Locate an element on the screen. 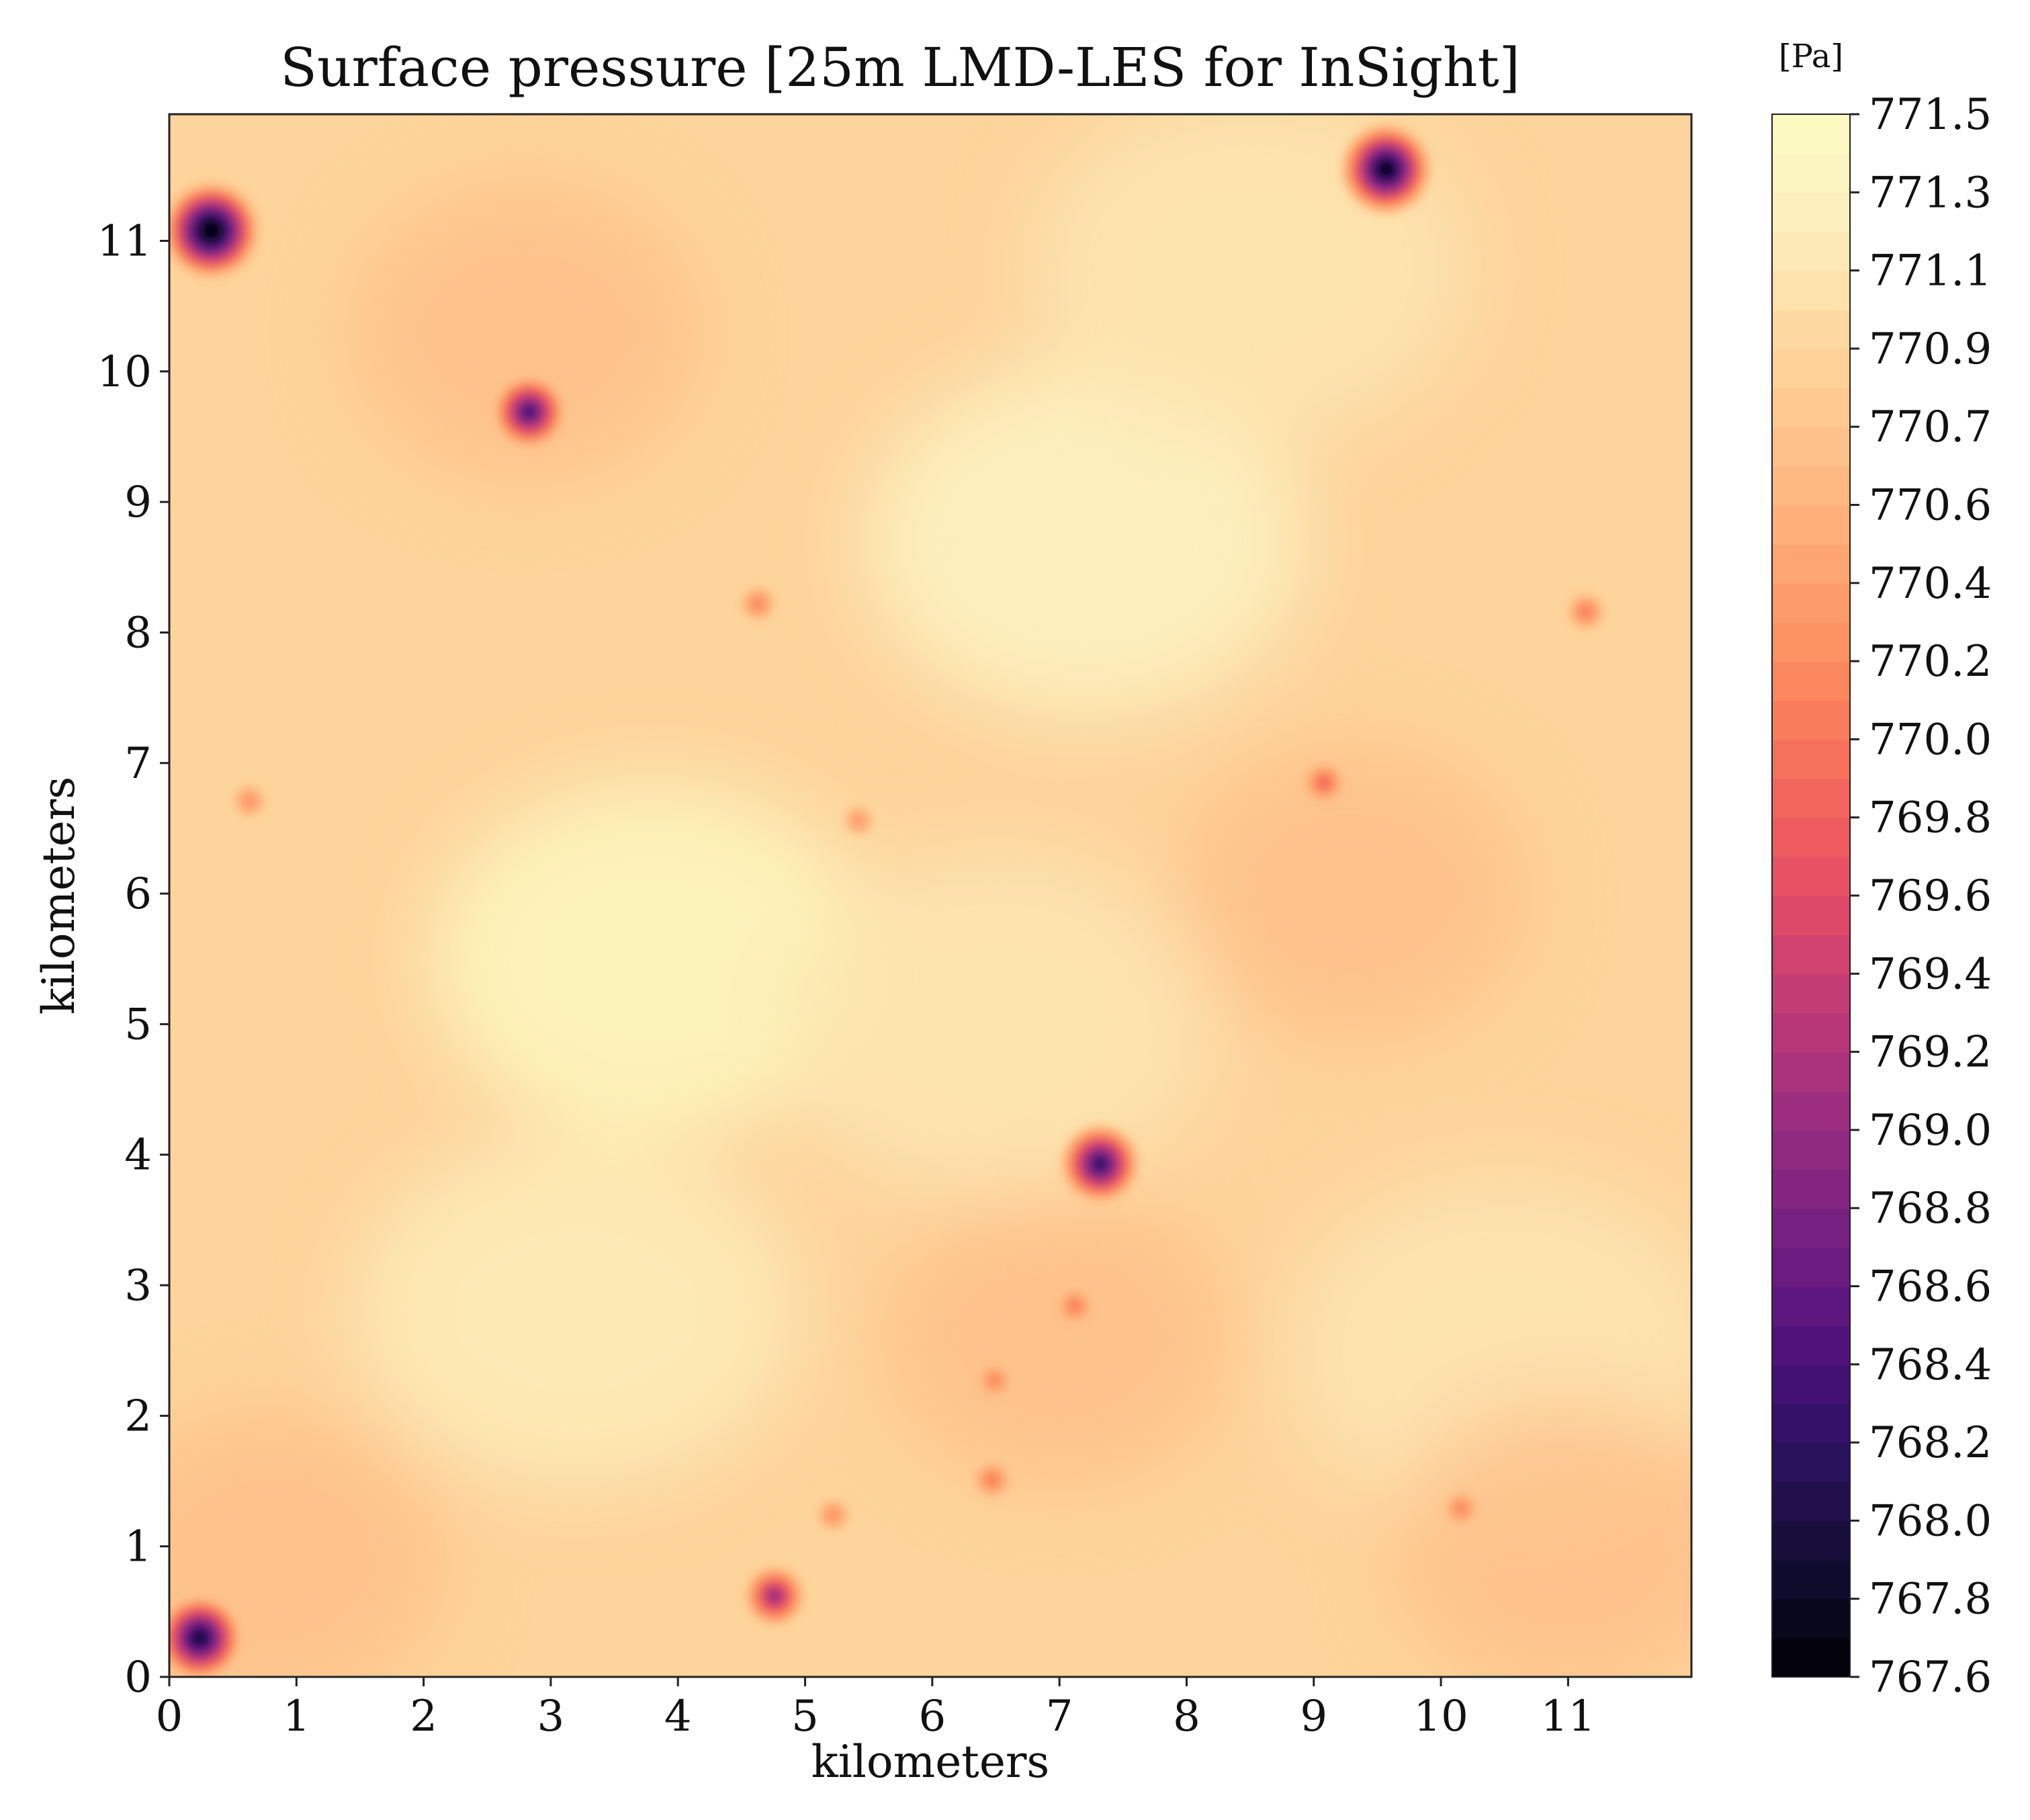 This screenshot has height=1820, width=2030. y-tick-label: 8 is located at coordinates (138, 633).